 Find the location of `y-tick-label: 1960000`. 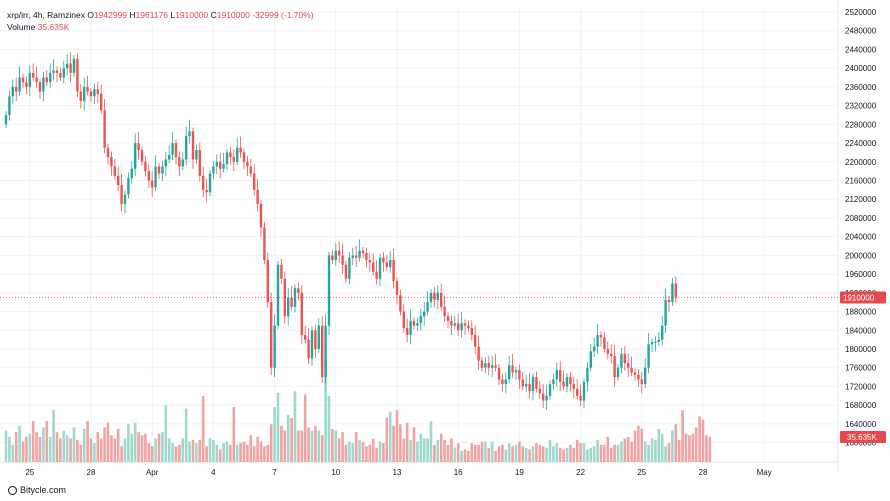

y-tick-label: 1960000 is located at coordinates (861, 274).